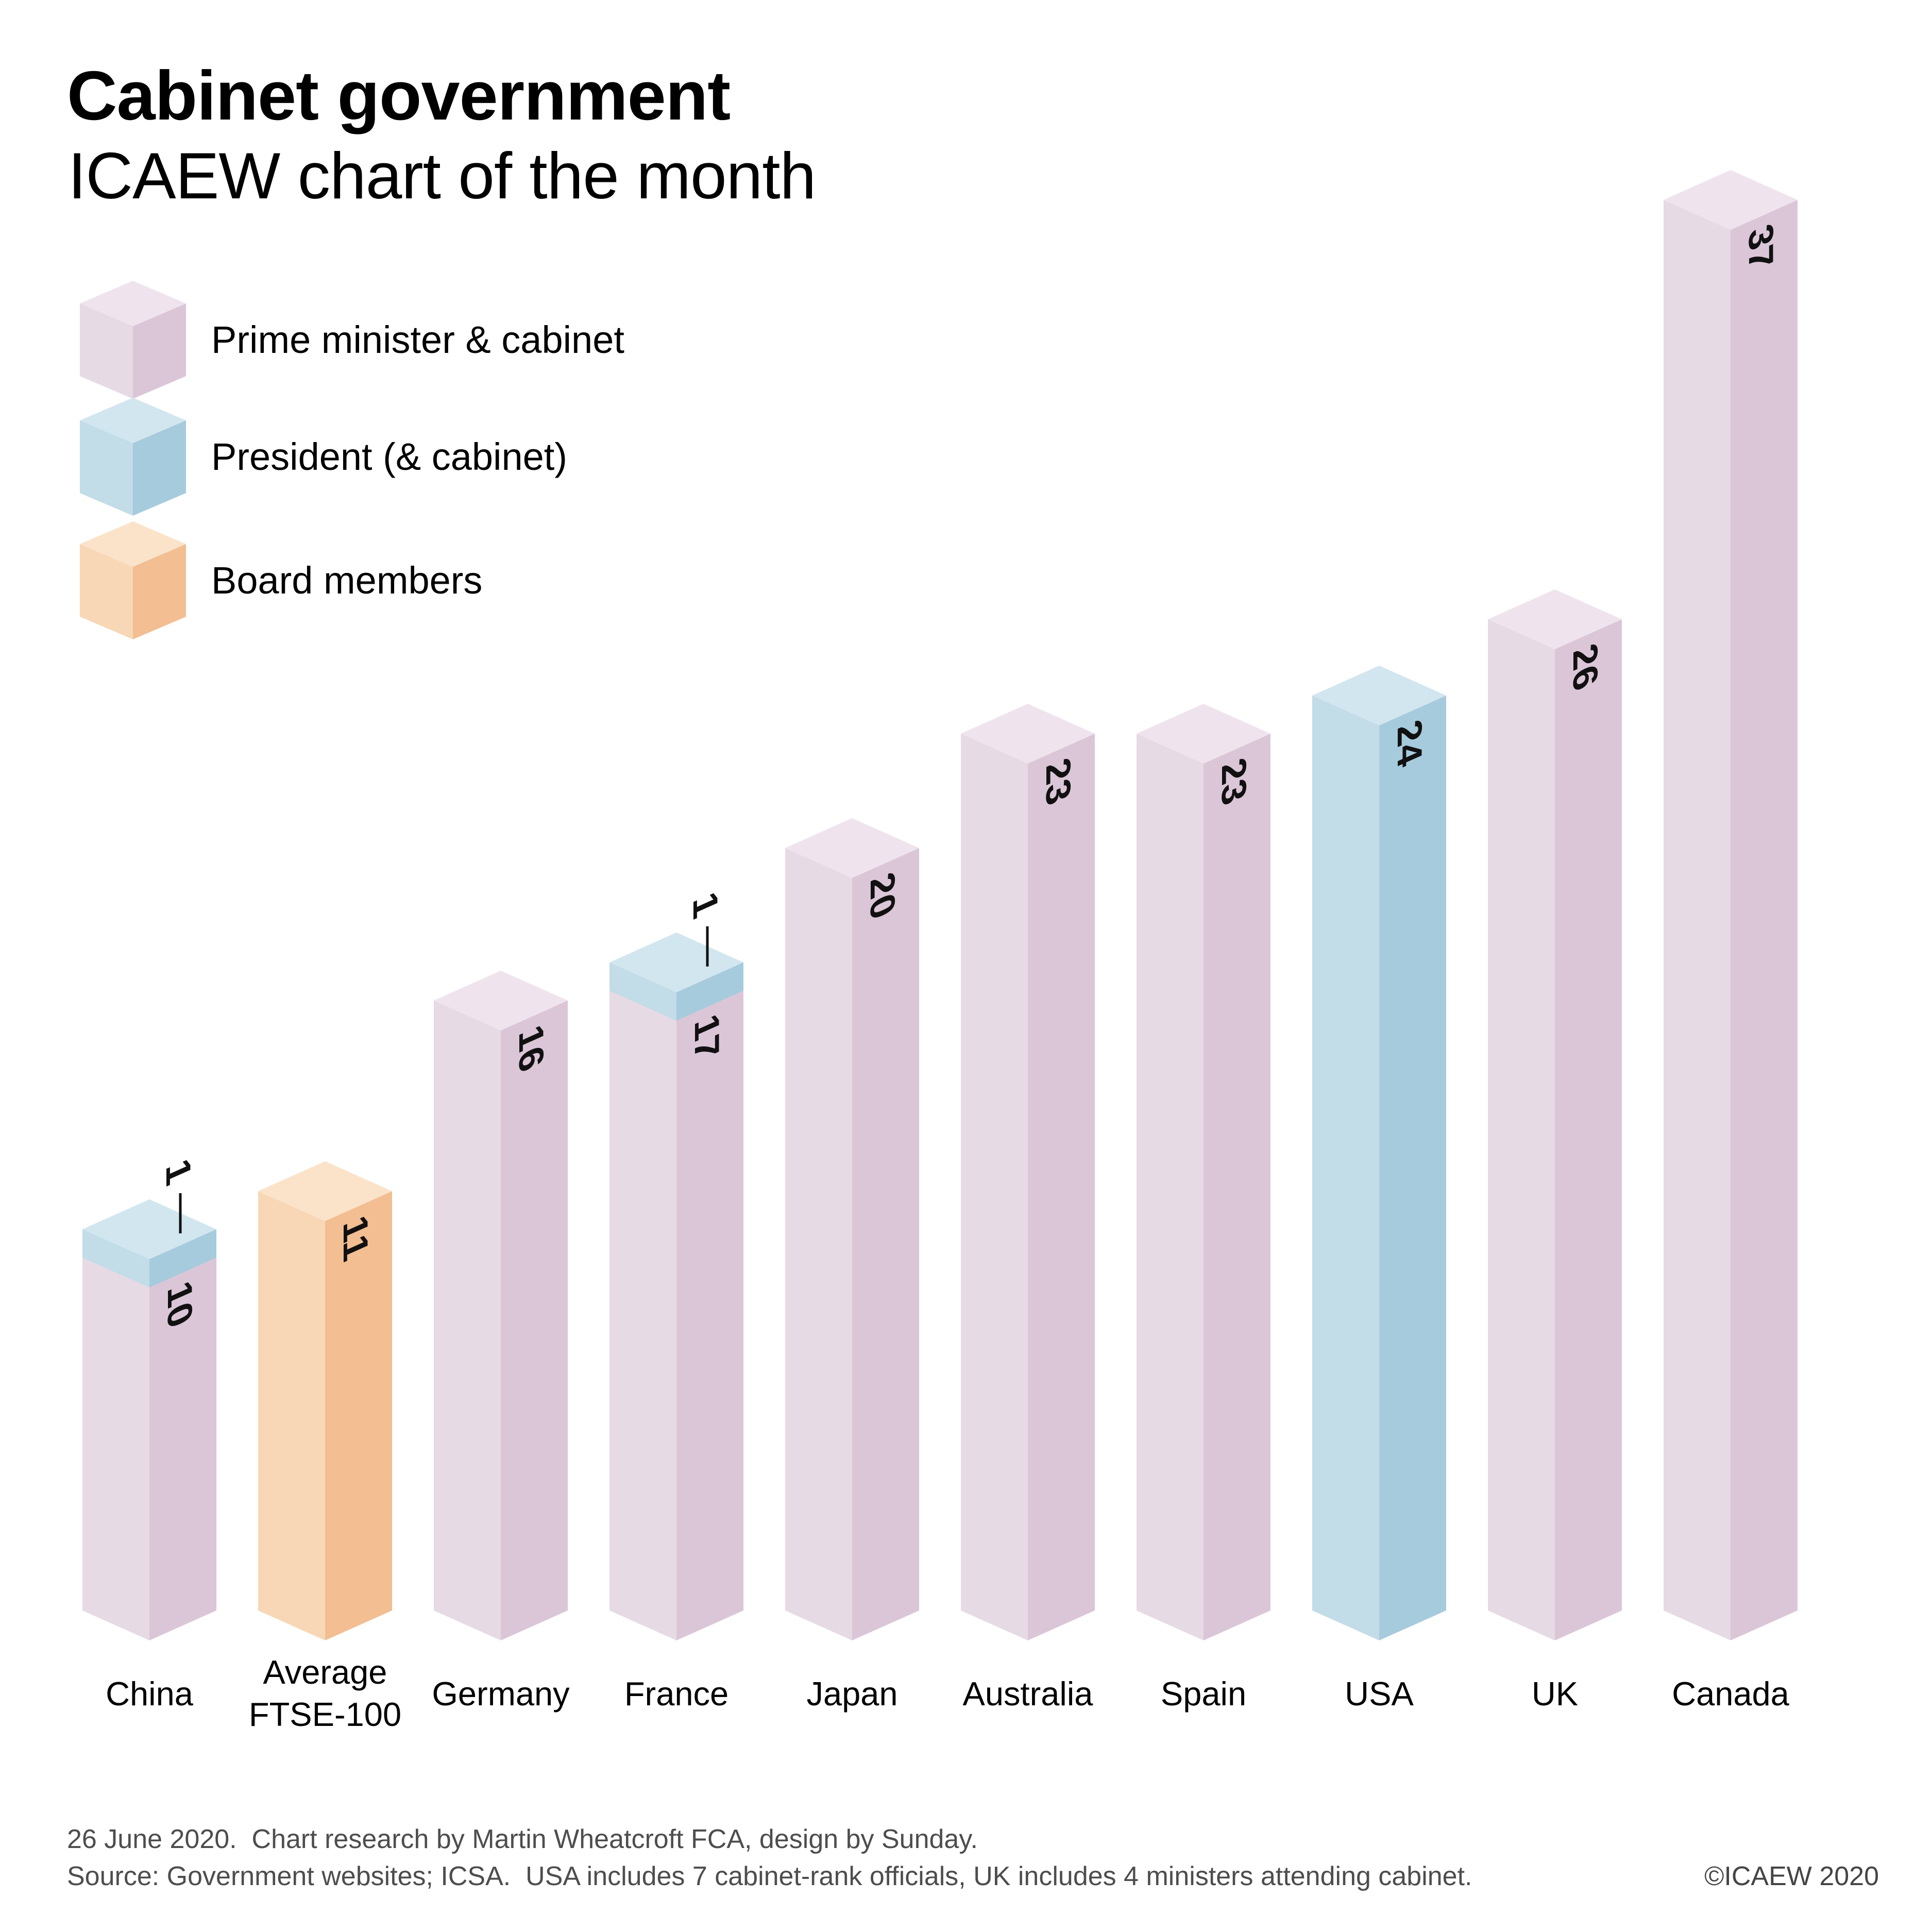  What do you see at coordinates (399, 95) in the screenshot?
I see `page-title: Cabinet government` at bounding box center [399, 95].